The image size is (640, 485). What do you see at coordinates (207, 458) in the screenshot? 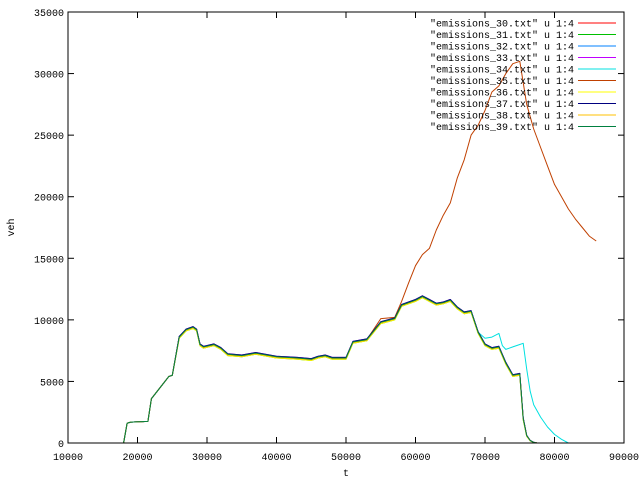
I see `x-tick-label: 30000` at bounding box center [207, 458].